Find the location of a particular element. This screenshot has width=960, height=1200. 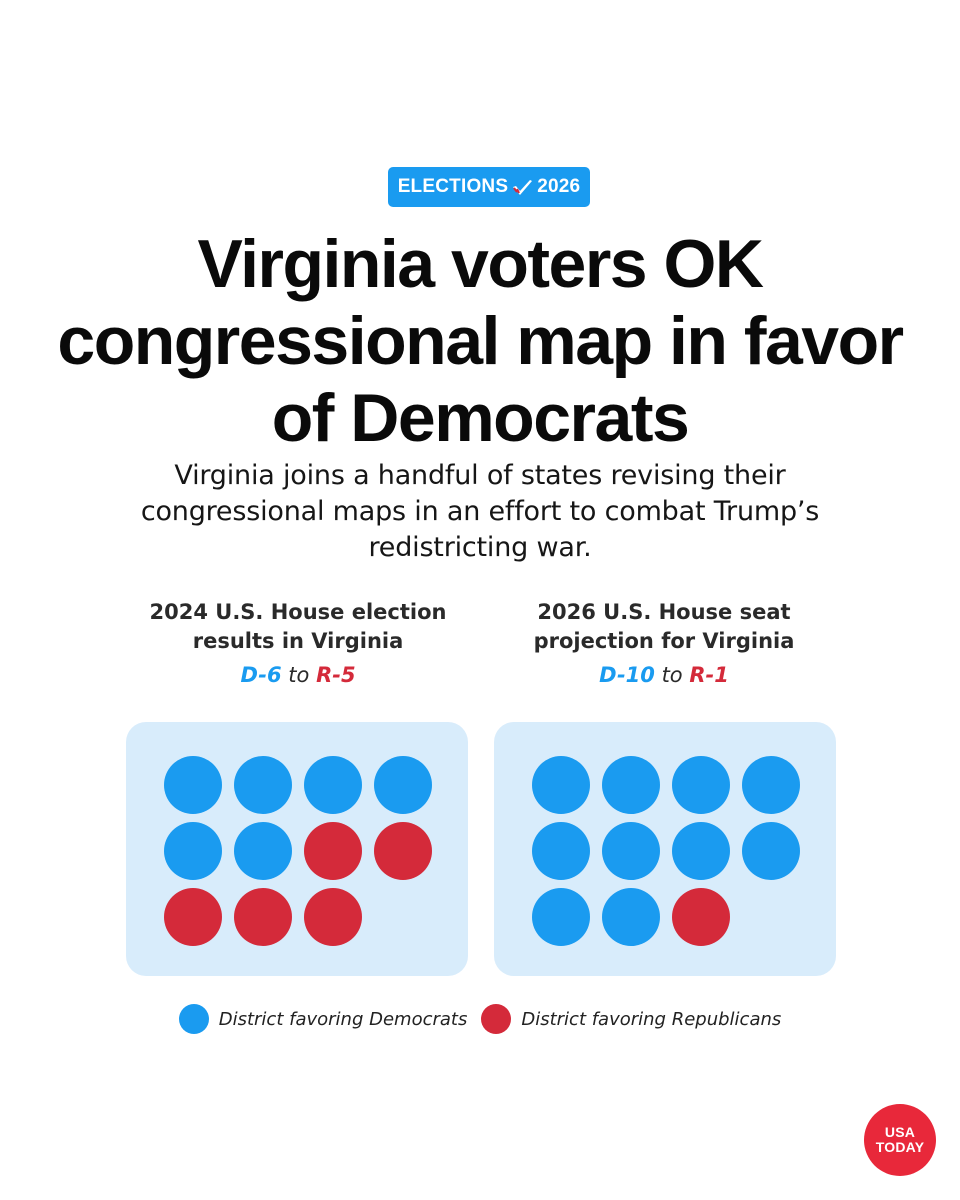

chart-2024-to: to is located at coordinates (299, 675).